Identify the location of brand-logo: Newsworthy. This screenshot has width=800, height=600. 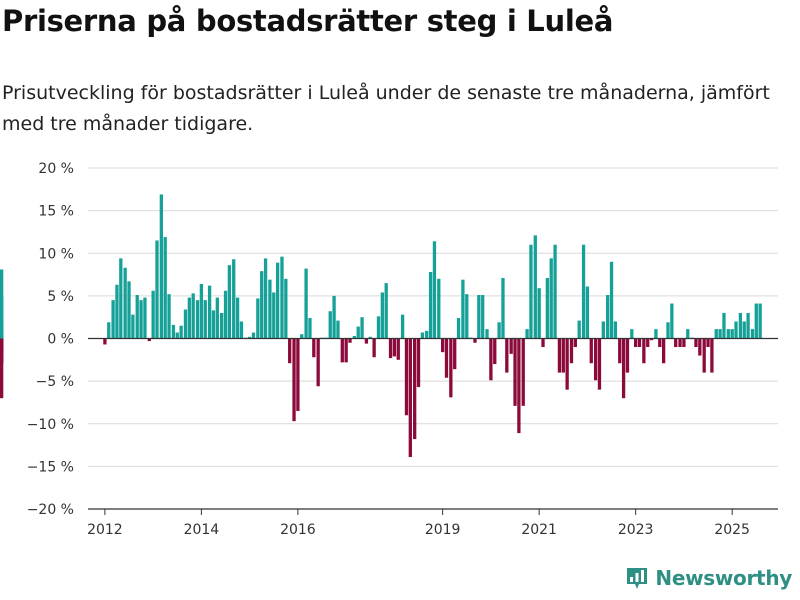
(708, 578).